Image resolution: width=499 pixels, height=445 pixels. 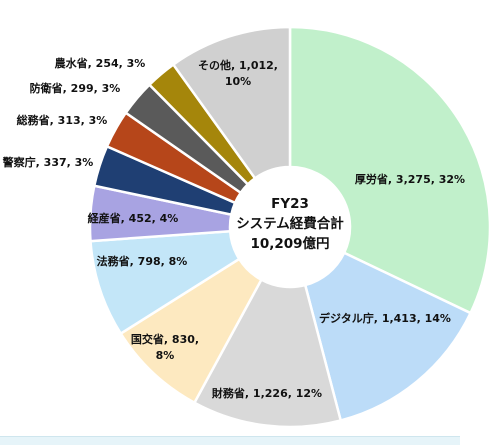 I want to click on slice-label-3: 財務省, 1,226, 12%, so click(x=266, y=393).